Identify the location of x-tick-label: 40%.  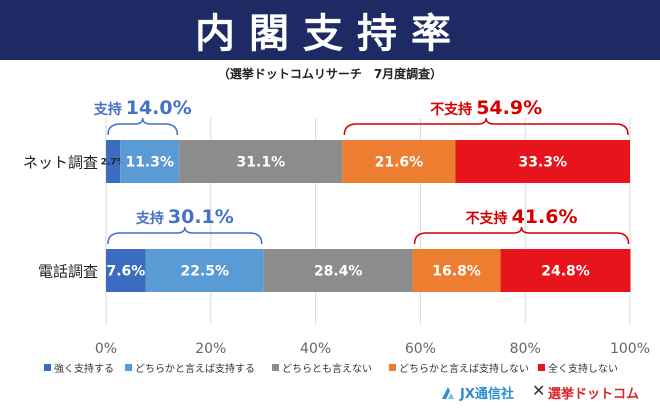
(315, 349).